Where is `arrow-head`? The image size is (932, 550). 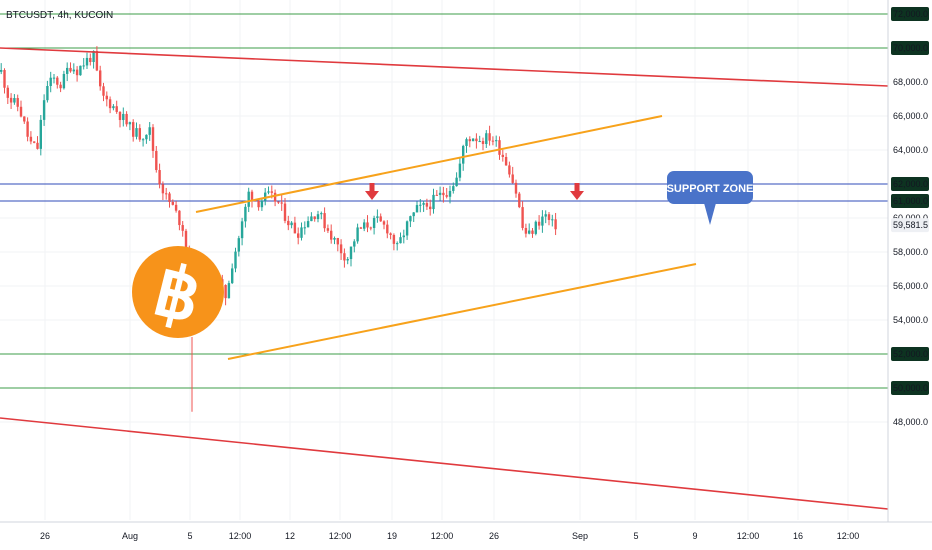
arrow-head is located at coordinates (372, 195).